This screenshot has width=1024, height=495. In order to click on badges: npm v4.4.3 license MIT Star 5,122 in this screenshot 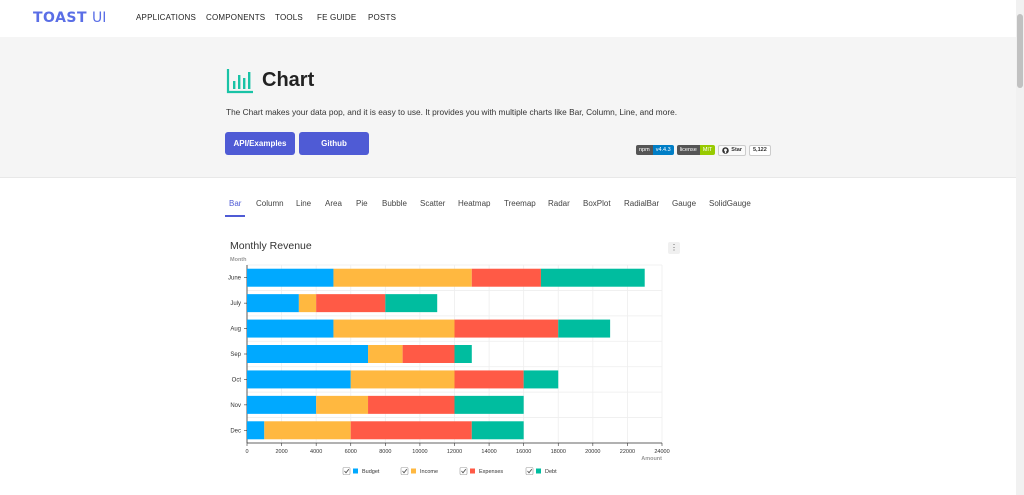, I will do `click(703, 150)`.